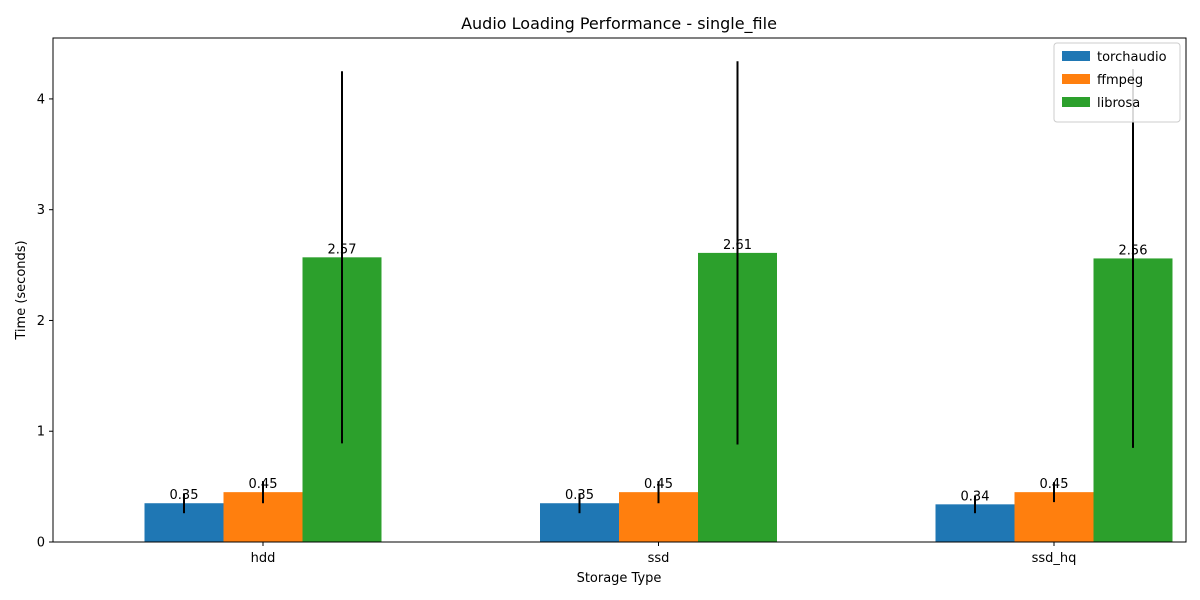 The width and height of the screenshot is (1200, 600). I want to click on data-label-torchaudio-ssd: 0.35, so click(579, 495).